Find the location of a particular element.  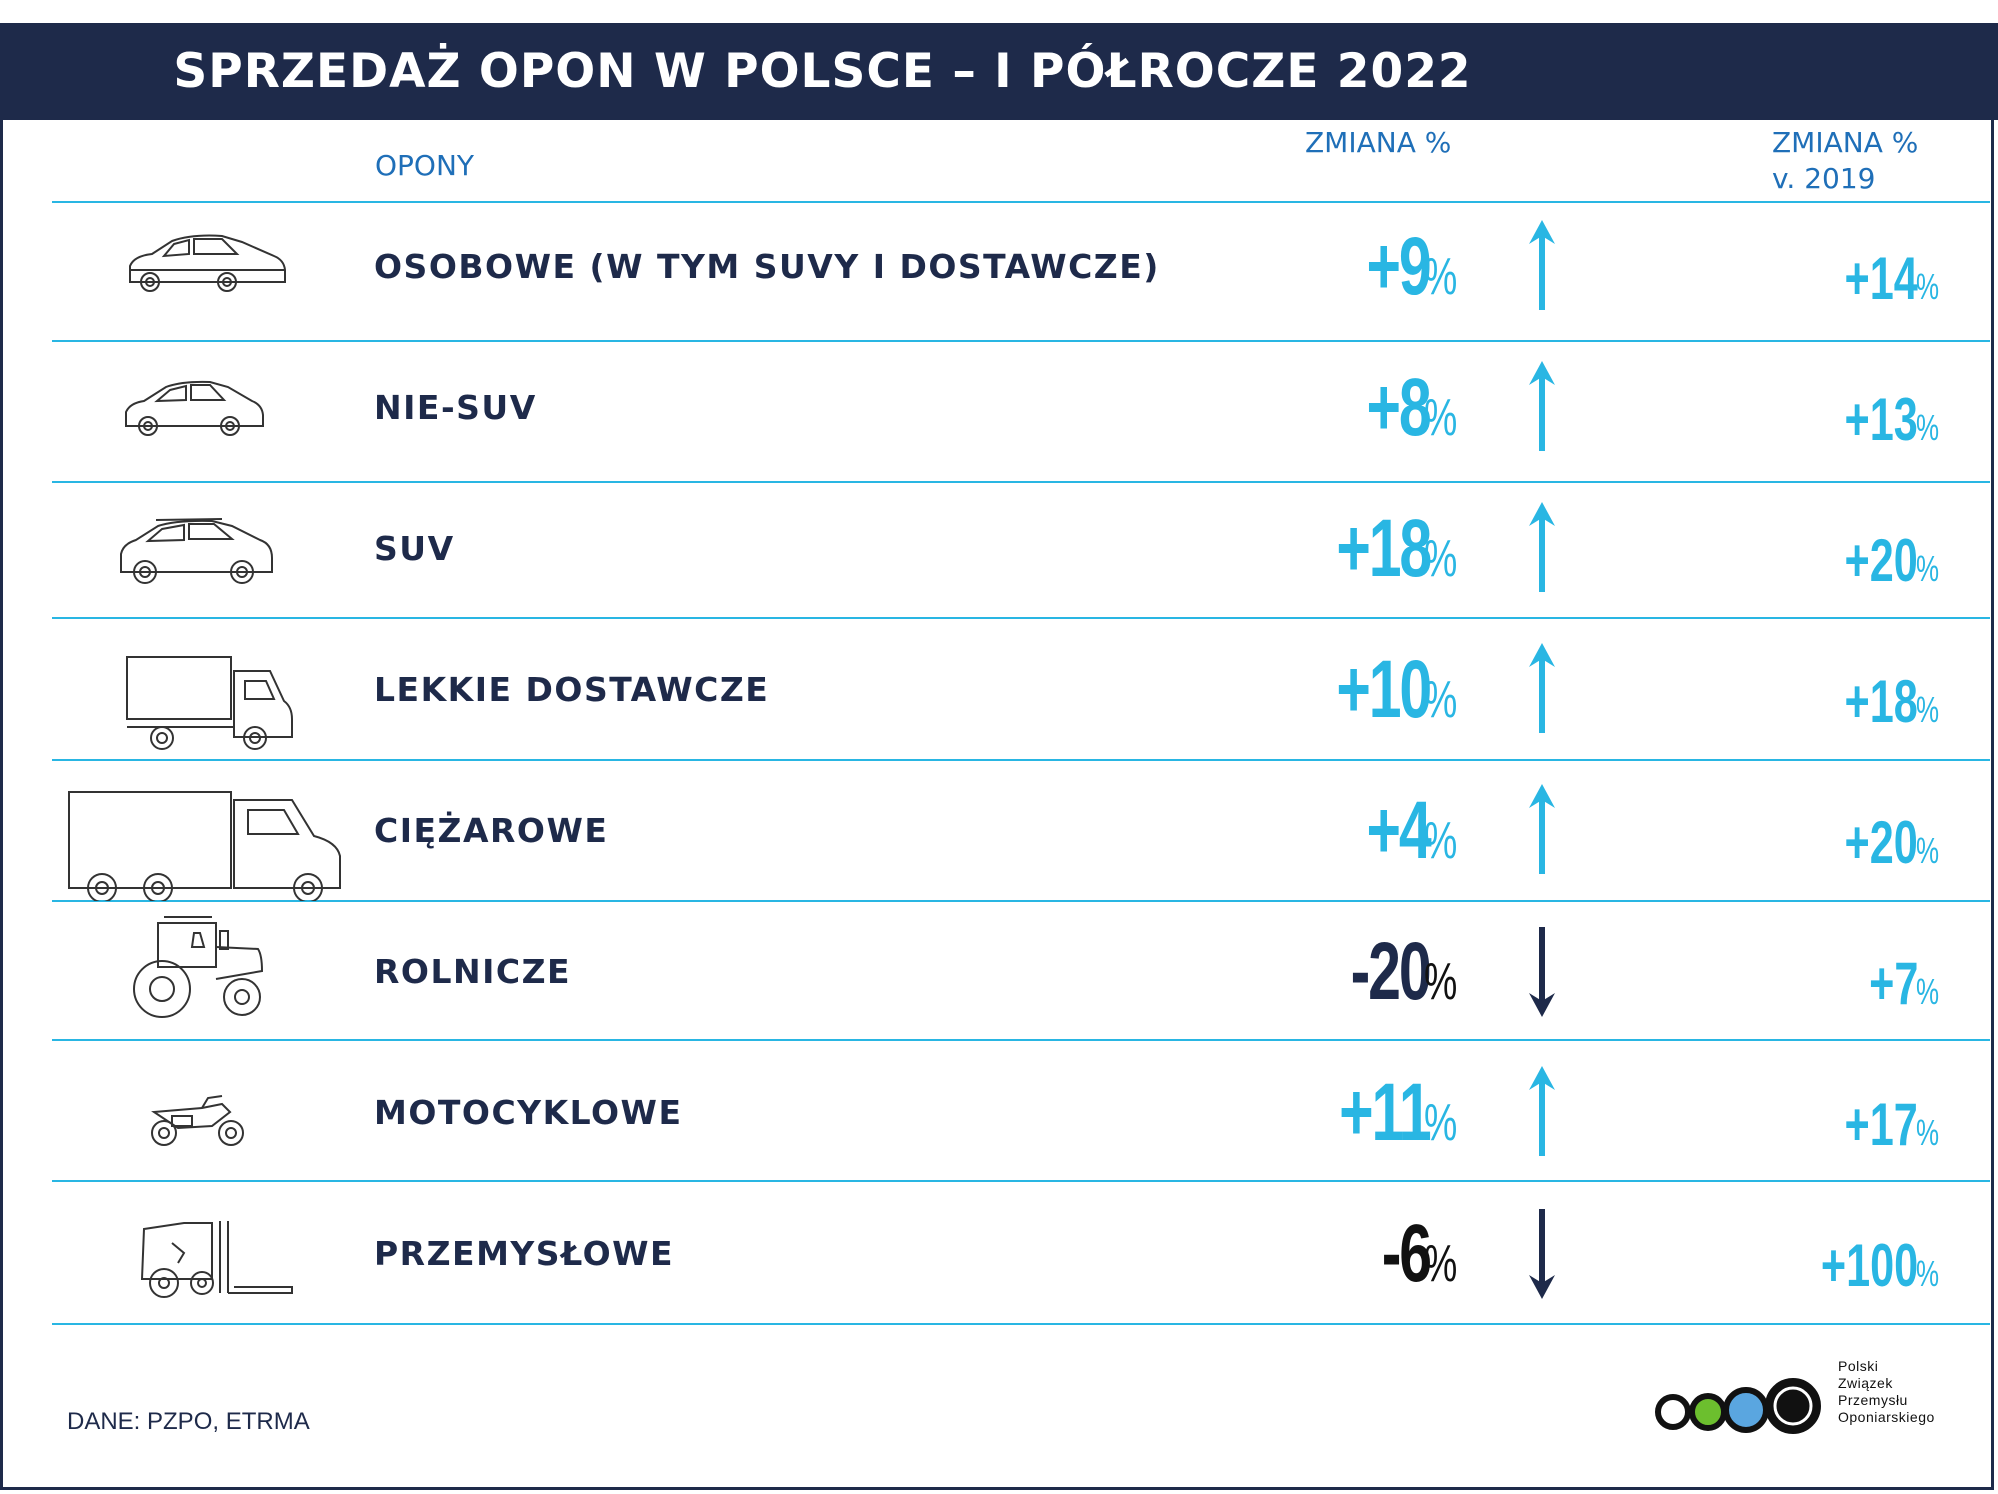

row-label: MOTOCYKLOWE is located at coordinates (528, 1112).